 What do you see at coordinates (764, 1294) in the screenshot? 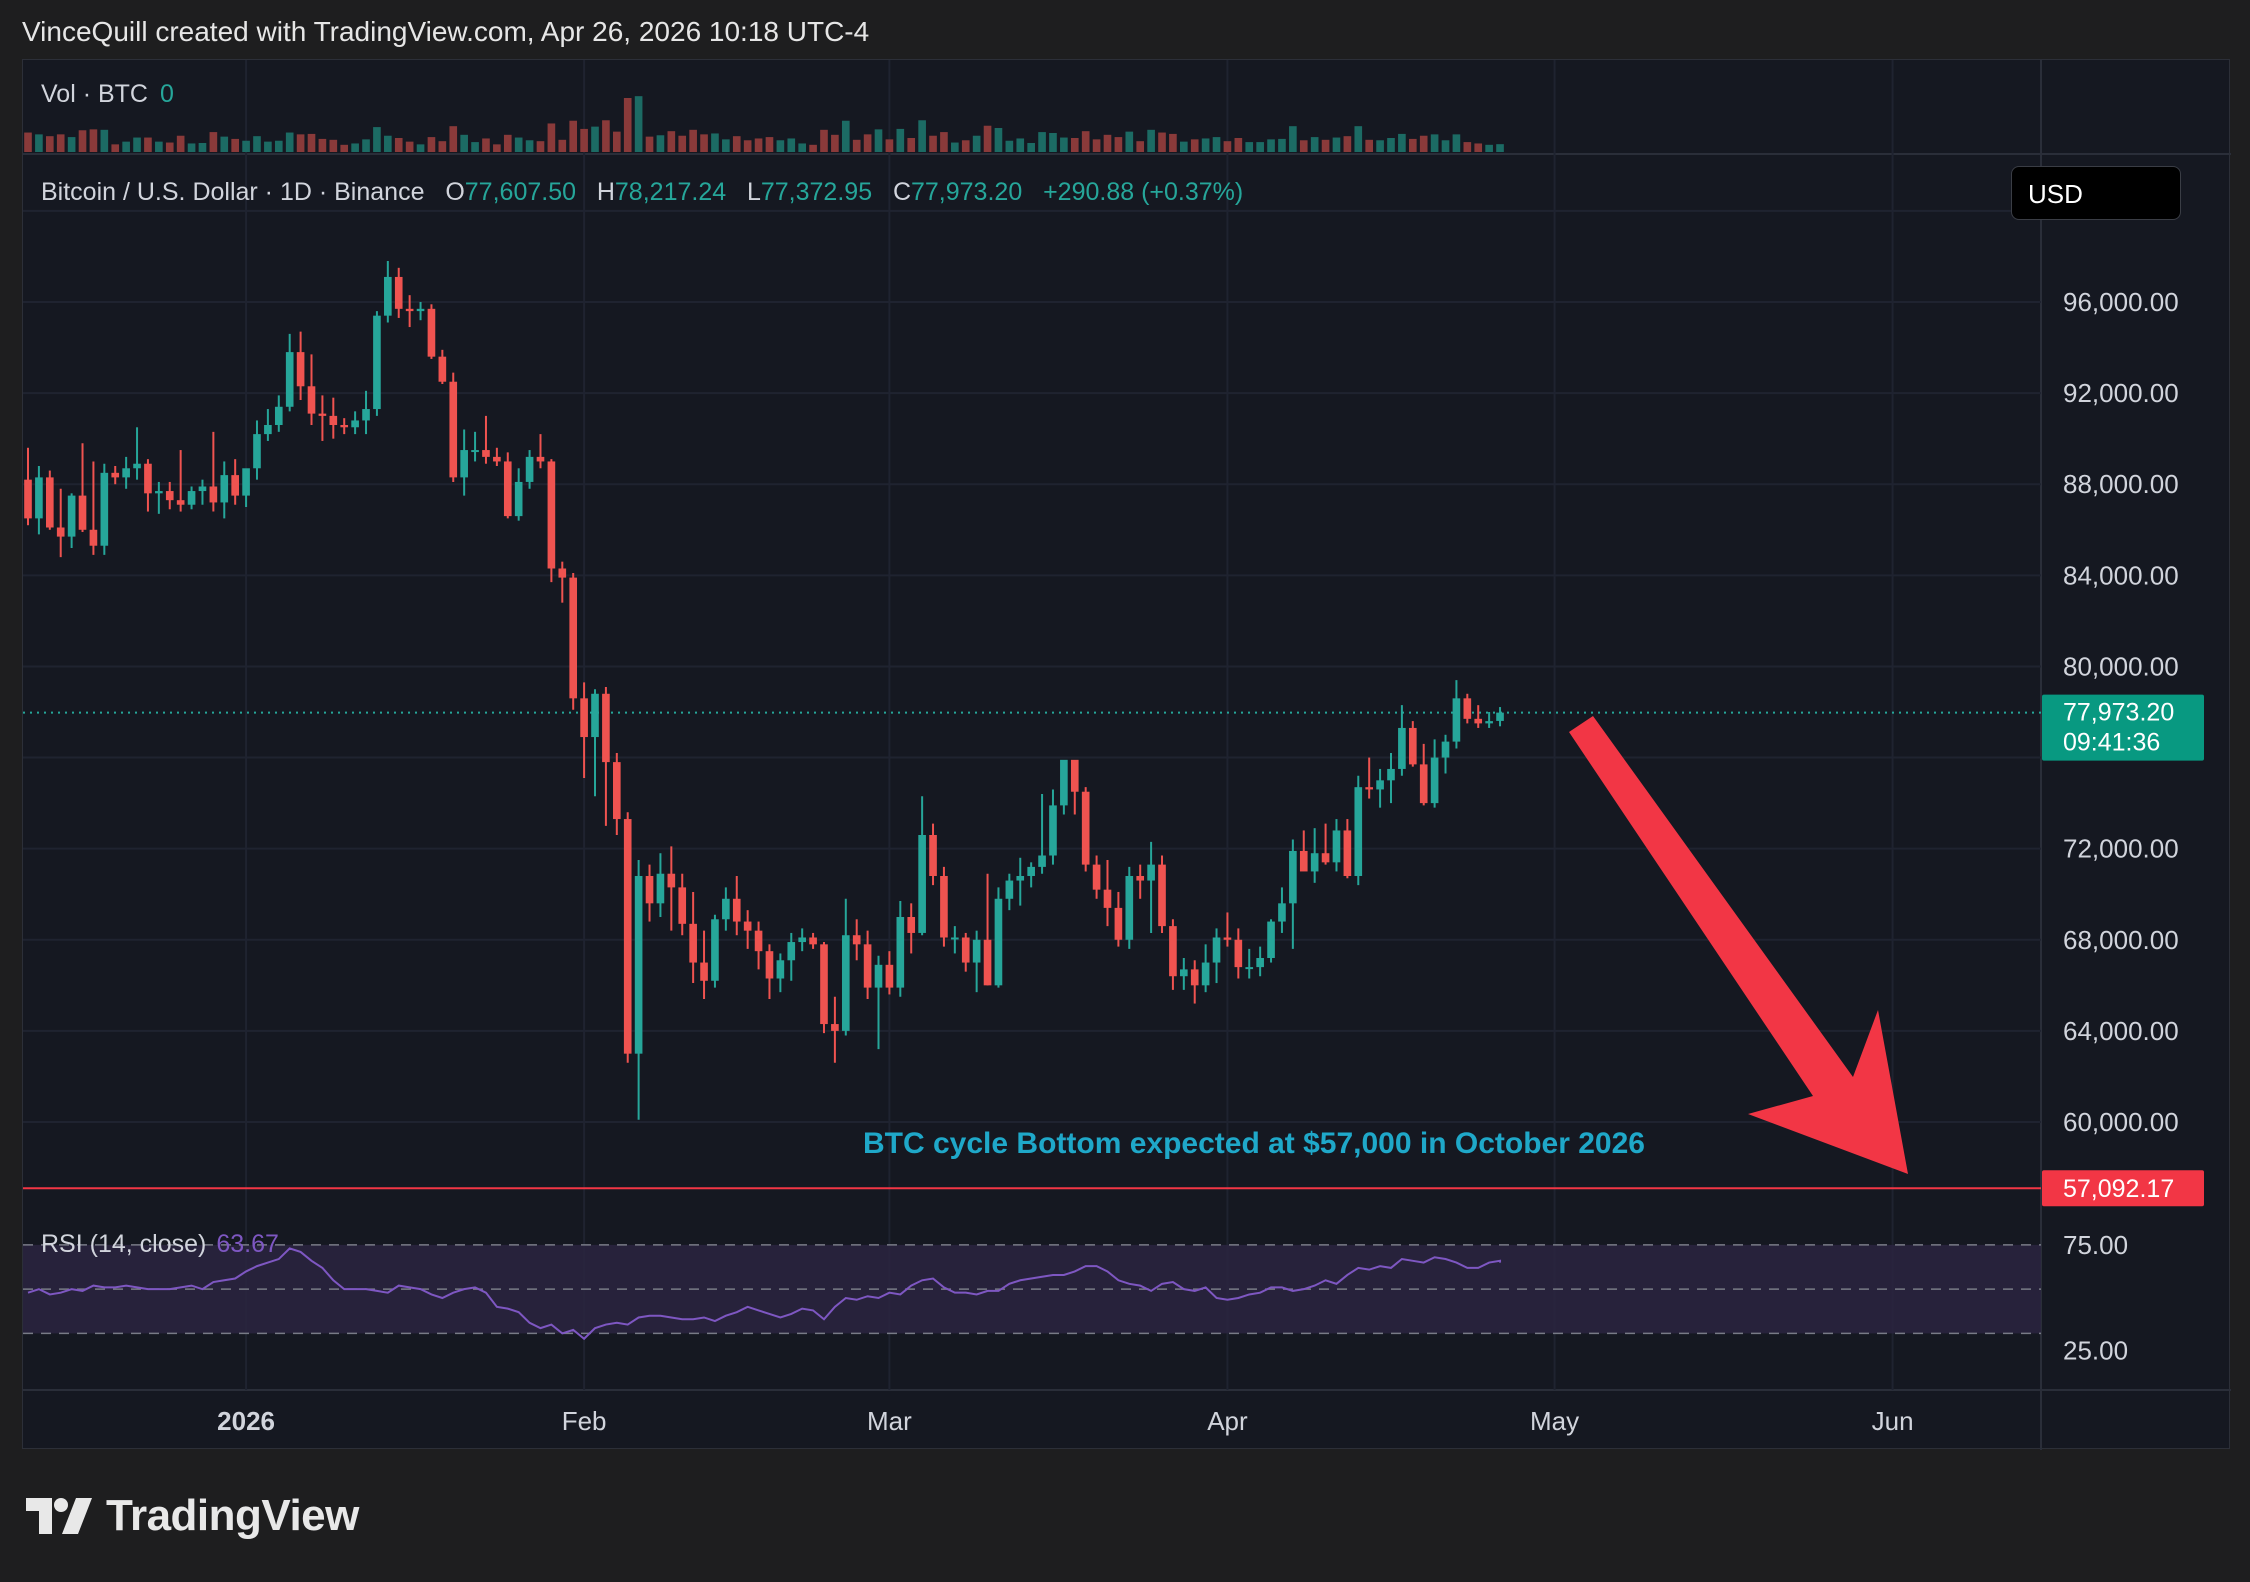
I see `rsi-line` at bounding box center [764, 1294].